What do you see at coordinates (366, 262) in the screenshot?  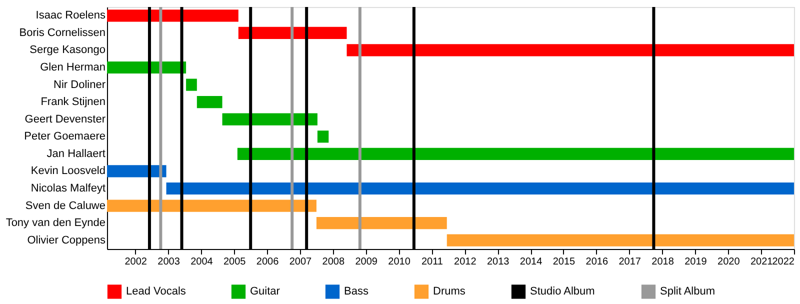 I see `x-tick-label: 2009` at bounding box center [366, 262].